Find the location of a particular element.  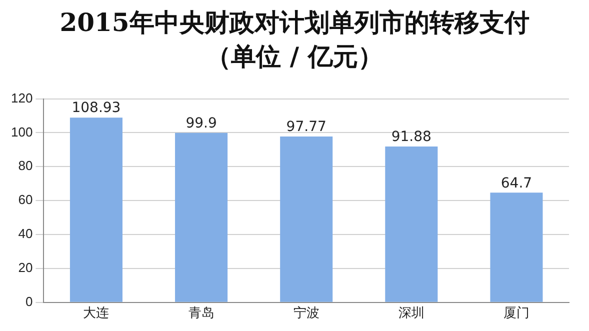

data-label: 99.9 is located at coordinates (201, 124).